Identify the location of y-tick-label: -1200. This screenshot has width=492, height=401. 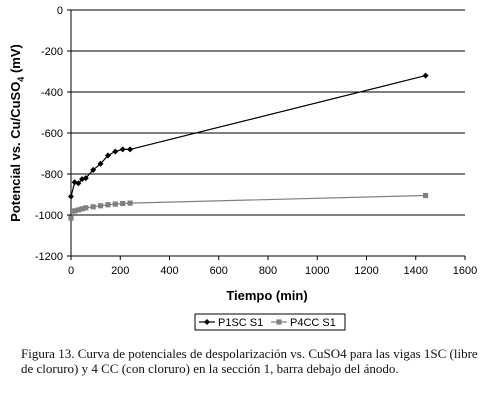
(49, 257).